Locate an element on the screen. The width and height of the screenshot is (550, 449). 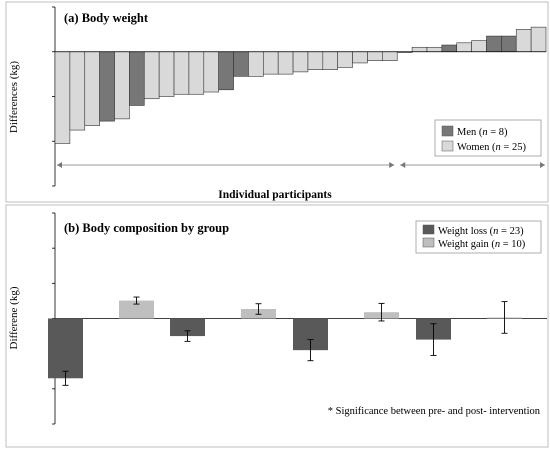
panel-b-legend: Weight loss (n = 23) Weight gain (n = 10) is located at coordinates (478, 237).